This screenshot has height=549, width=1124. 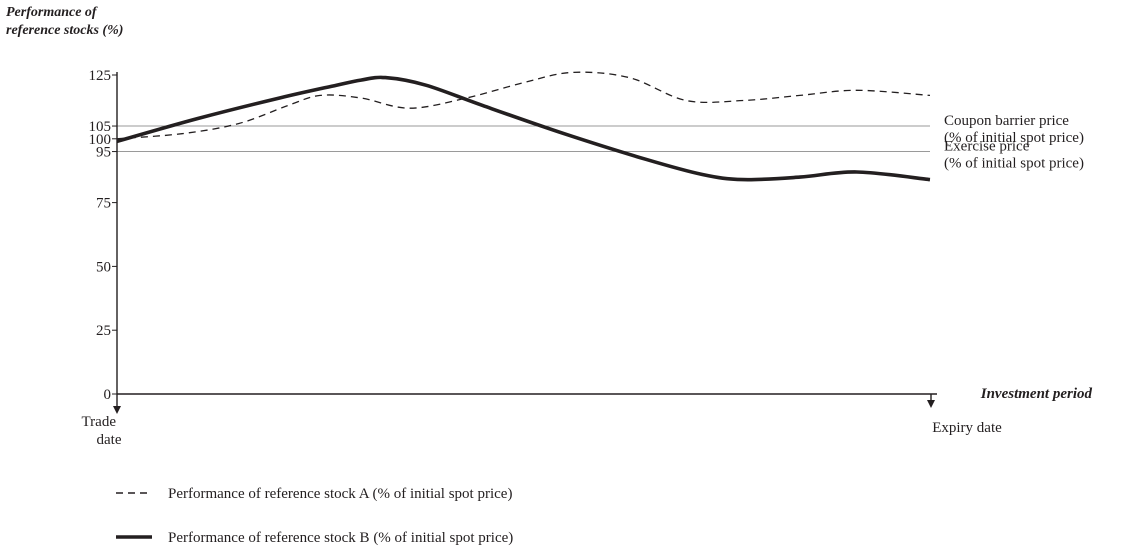 I want to click on trade-date-label-line-1: Trade, so click(x=99, y=422).